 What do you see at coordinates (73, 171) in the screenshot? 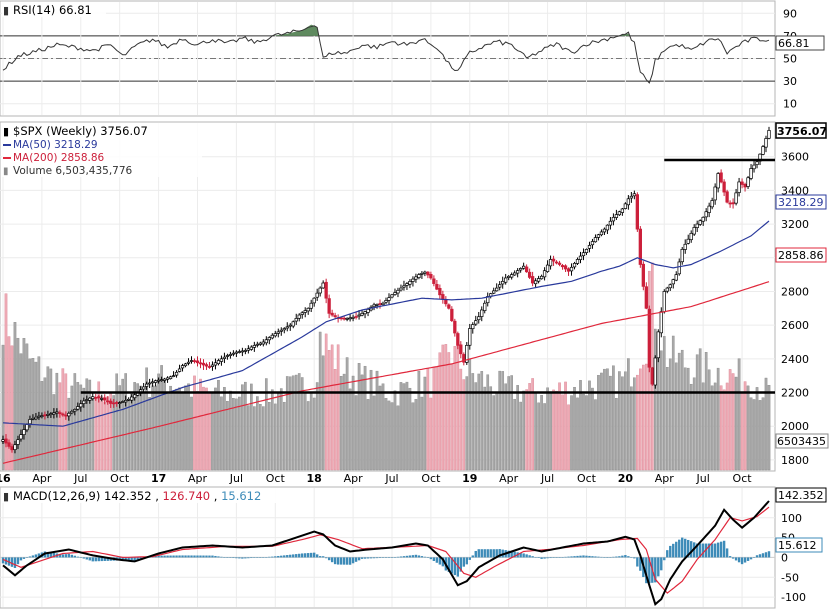
I see `volume-label: Volume 6,503,435,776` at bounding box center [73, 171].